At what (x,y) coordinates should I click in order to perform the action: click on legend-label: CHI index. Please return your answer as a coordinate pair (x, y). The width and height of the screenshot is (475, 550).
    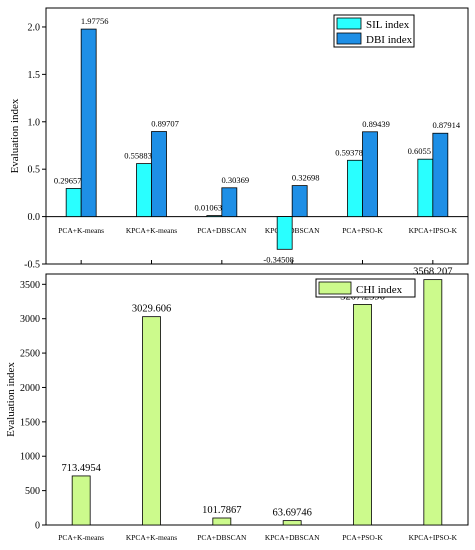
    Looking at the image, I should click on (379, 290).